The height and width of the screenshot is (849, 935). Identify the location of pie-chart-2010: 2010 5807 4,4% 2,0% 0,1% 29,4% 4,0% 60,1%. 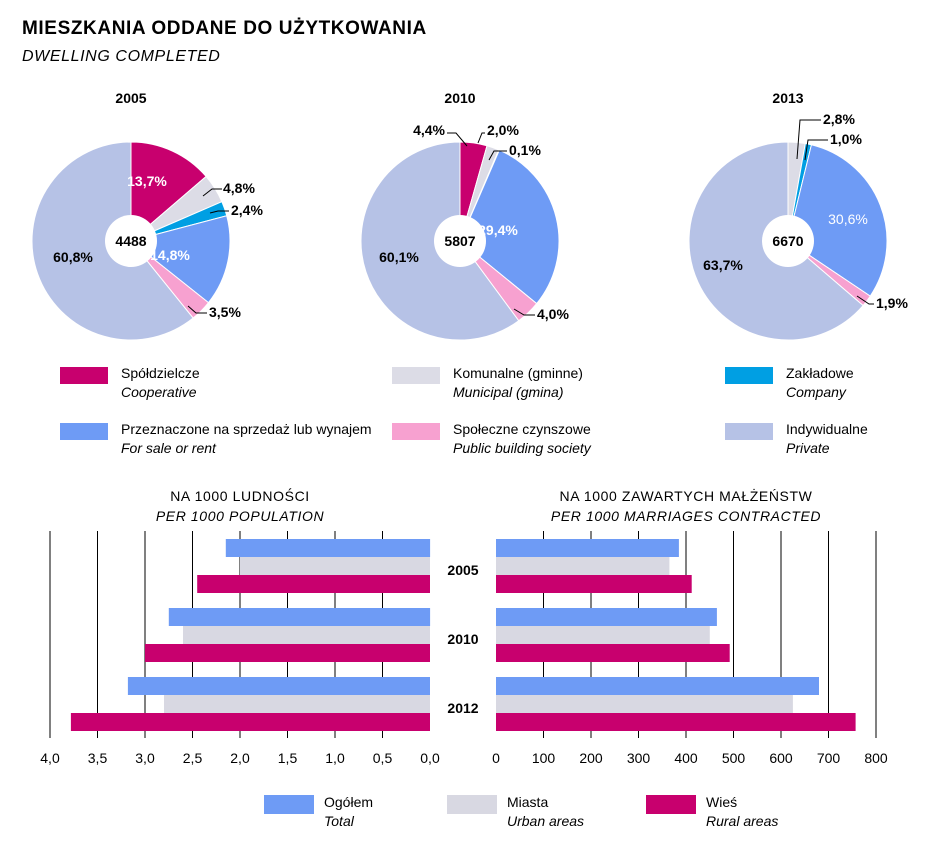
(464, 215).